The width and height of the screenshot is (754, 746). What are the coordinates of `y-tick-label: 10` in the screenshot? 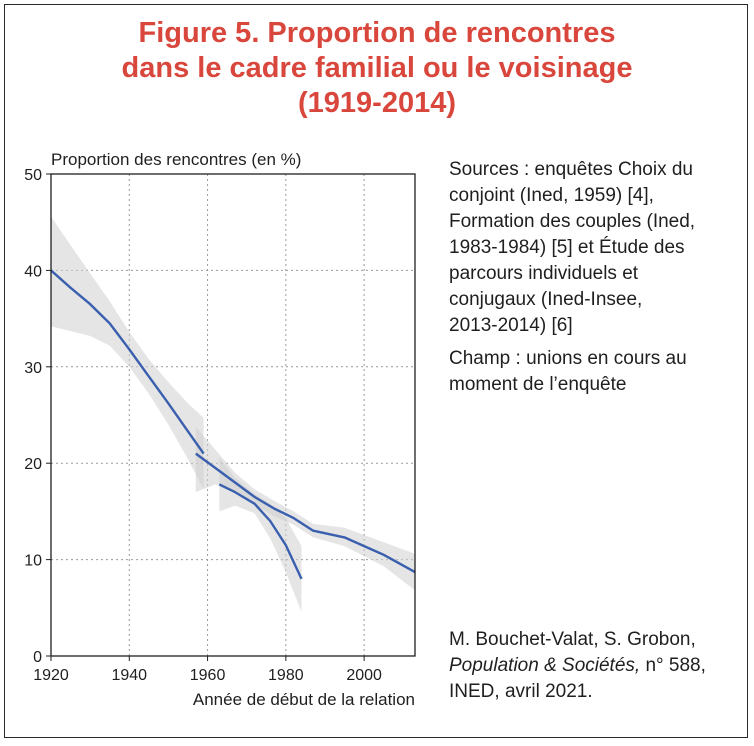 It's located at (33, 561).